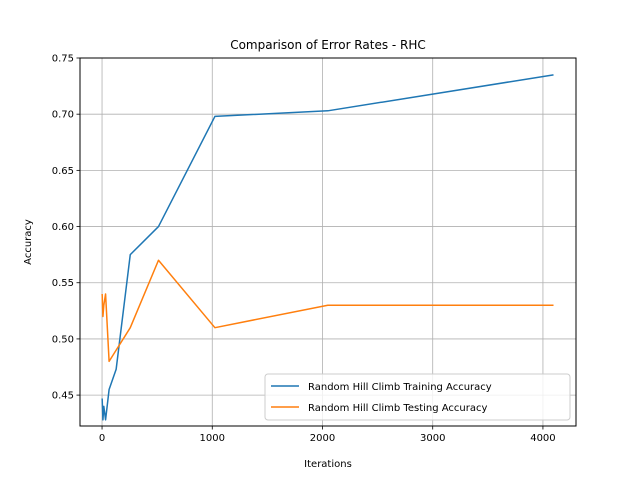  I want to click on y-axis-label: Accuracy, so click(28, 242).